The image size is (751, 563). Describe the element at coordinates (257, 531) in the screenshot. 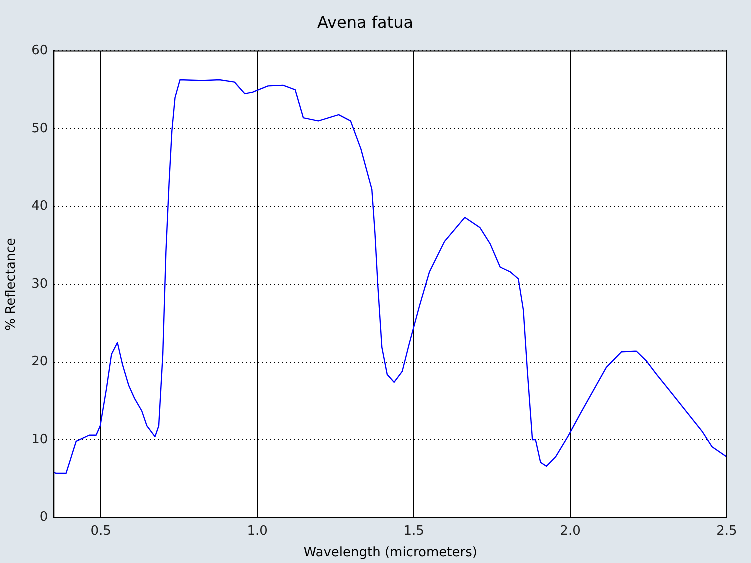

I see `x-tick-label: 1.0` at that location.